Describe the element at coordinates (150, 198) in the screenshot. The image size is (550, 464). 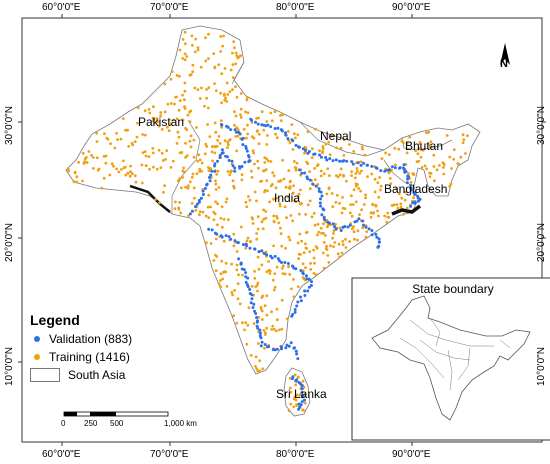
I see `coast-gujarat` at that location.